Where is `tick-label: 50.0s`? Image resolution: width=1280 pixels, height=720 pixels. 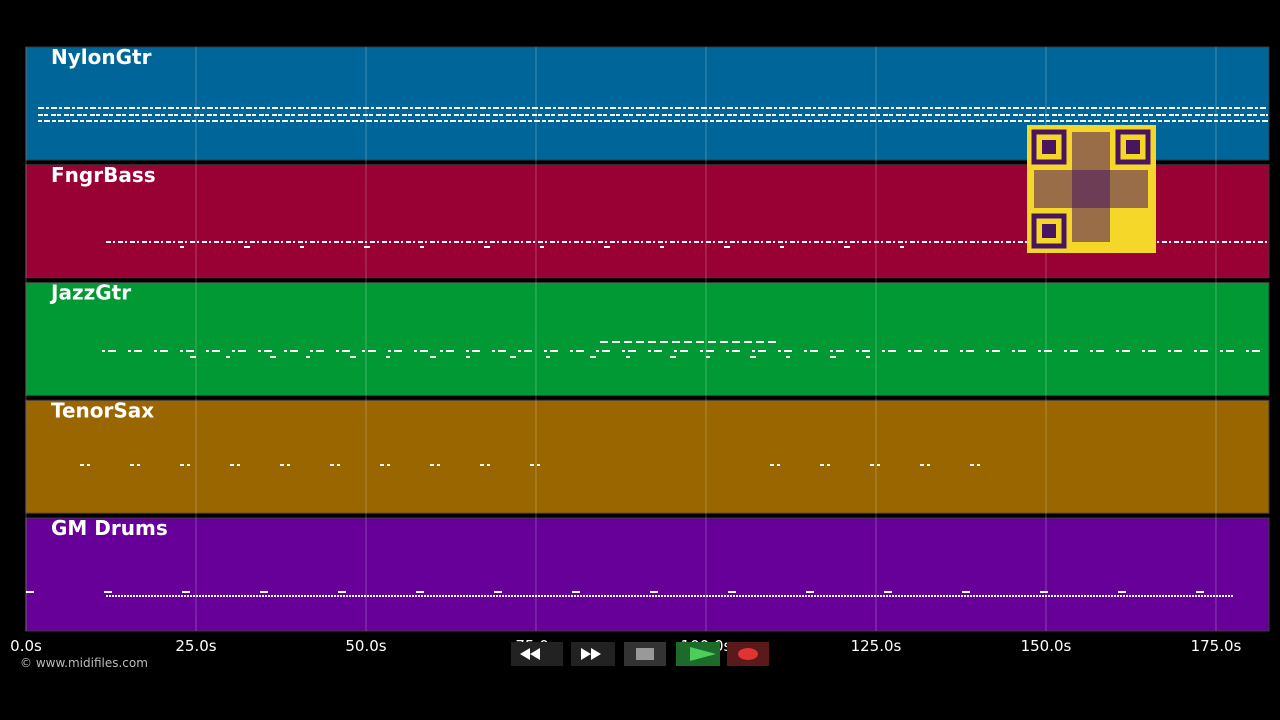 tick-label: 50.0s is located at coordinates (365, 646).